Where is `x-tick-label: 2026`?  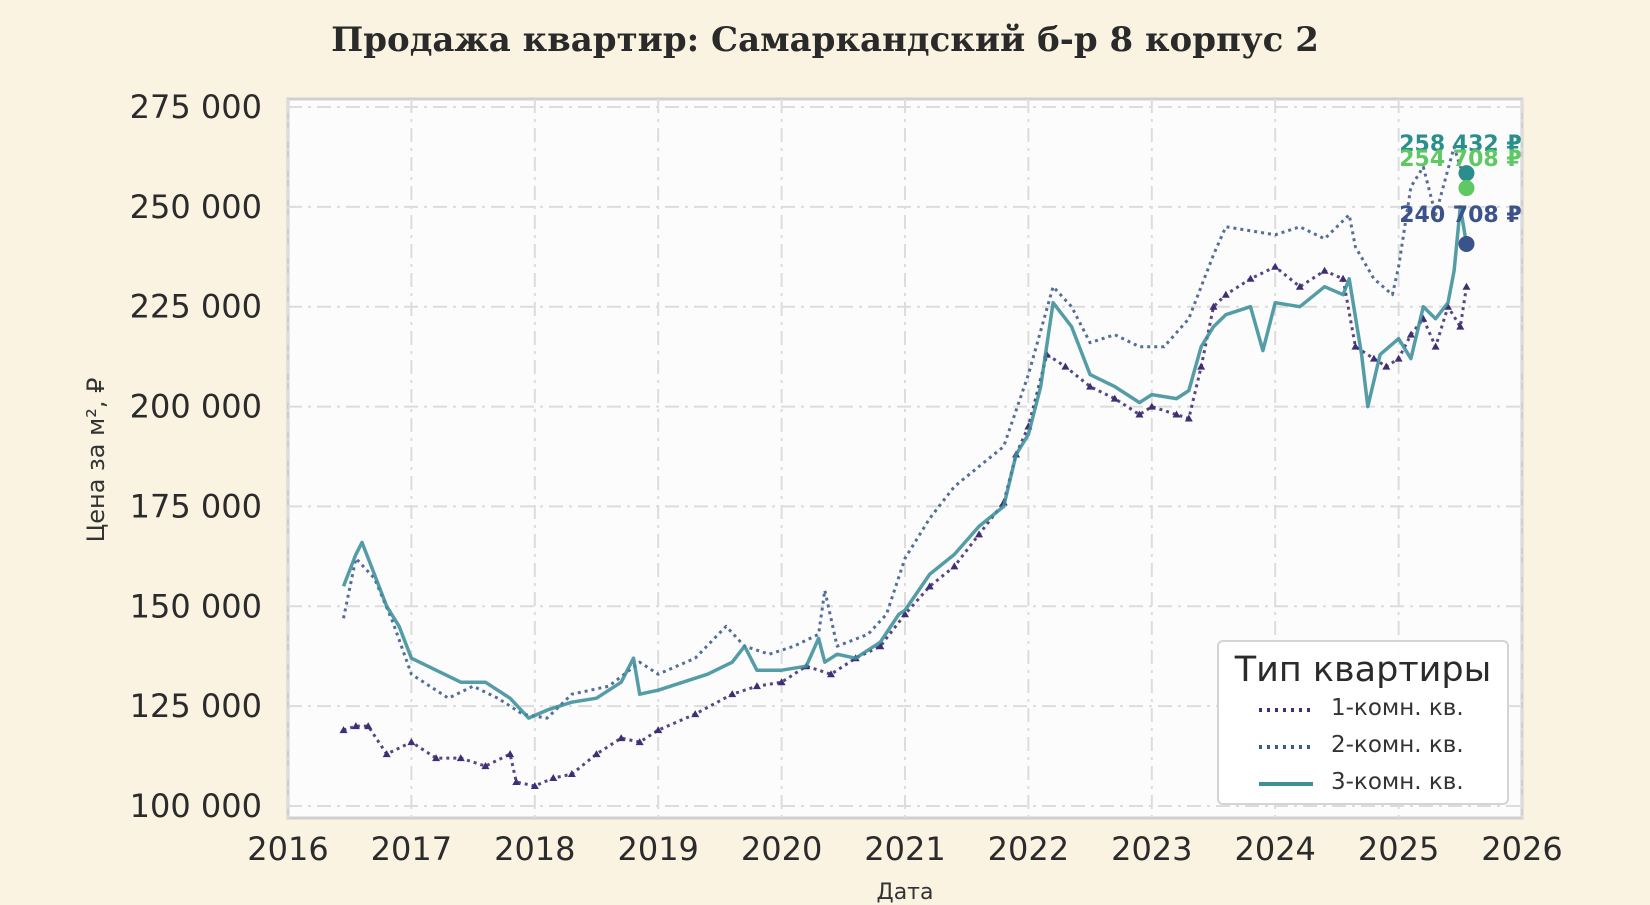
x-tick-label: 2026 is located at coordinates (1521, 849).